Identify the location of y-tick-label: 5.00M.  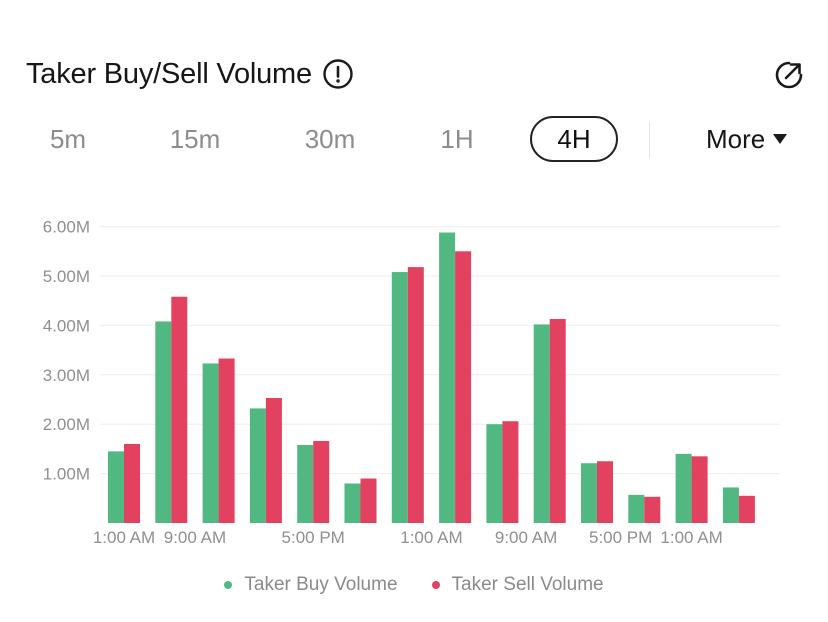
(66, 276).